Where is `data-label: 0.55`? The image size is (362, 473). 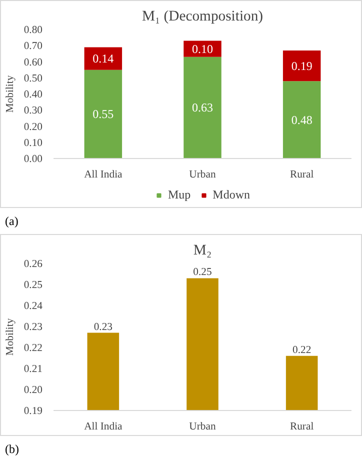 data-label: 0.55 is located at coordinates (103, 114).